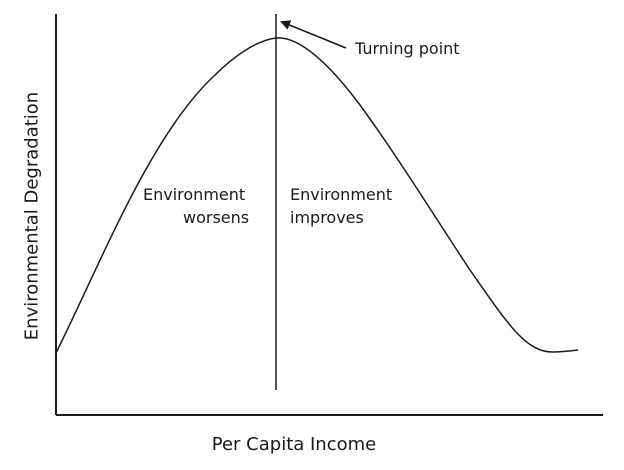  Describe the element at coordinates (341, 194) in the screenshot. I see `environment-improves-line1: Environment` at that location.